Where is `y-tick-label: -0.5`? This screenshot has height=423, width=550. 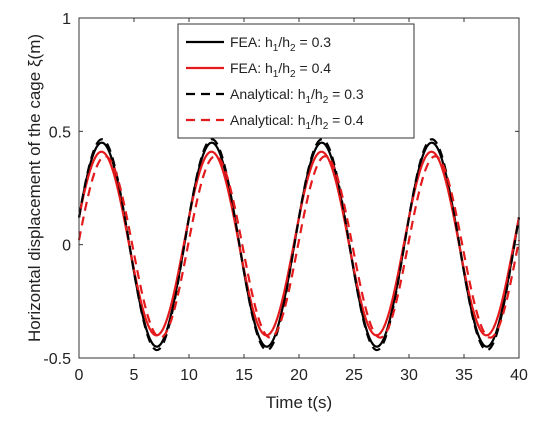 y-tick-label: -0.5 is located at coordinates (57, 359).